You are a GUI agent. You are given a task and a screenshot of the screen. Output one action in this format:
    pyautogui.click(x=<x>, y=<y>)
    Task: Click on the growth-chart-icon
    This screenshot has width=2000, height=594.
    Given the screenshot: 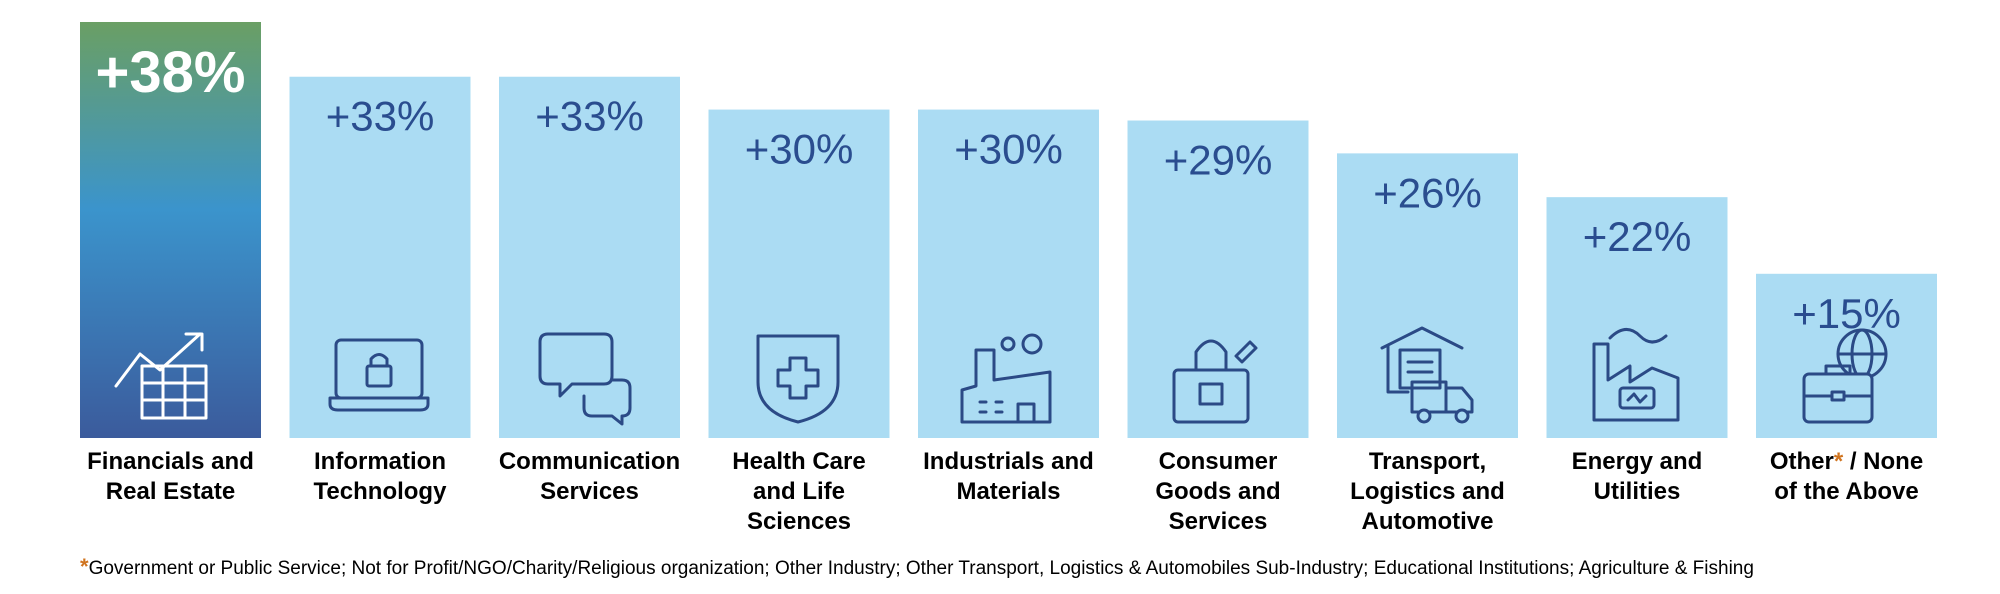 What is the action you would take?
    pyautogui.click(x=161, y=376)
    